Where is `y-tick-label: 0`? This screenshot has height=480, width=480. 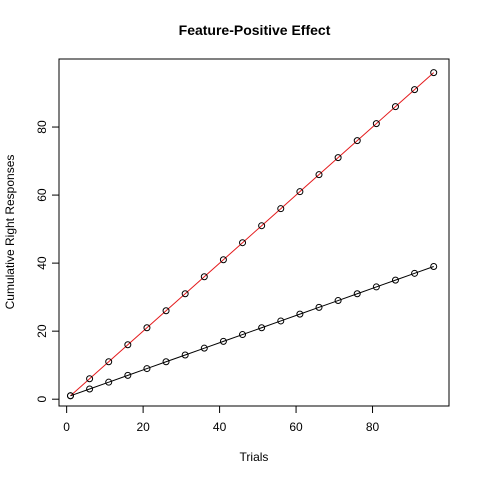 y-tick-label: 0 is located at coordinates (42, 399).